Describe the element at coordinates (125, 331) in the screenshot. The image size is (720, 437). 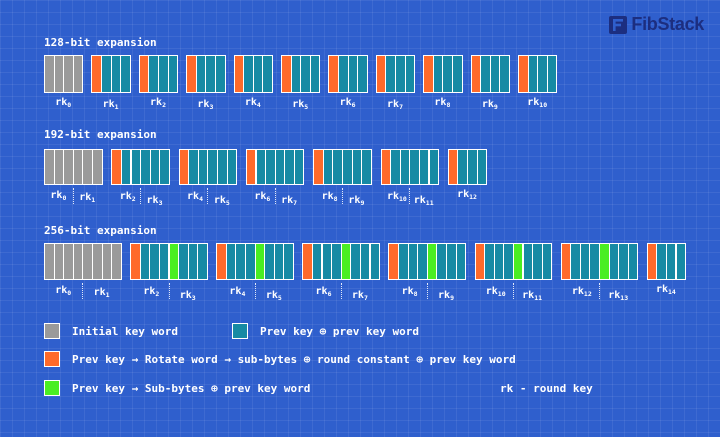
I see `legend-label-initial: Initial key word` at that location.